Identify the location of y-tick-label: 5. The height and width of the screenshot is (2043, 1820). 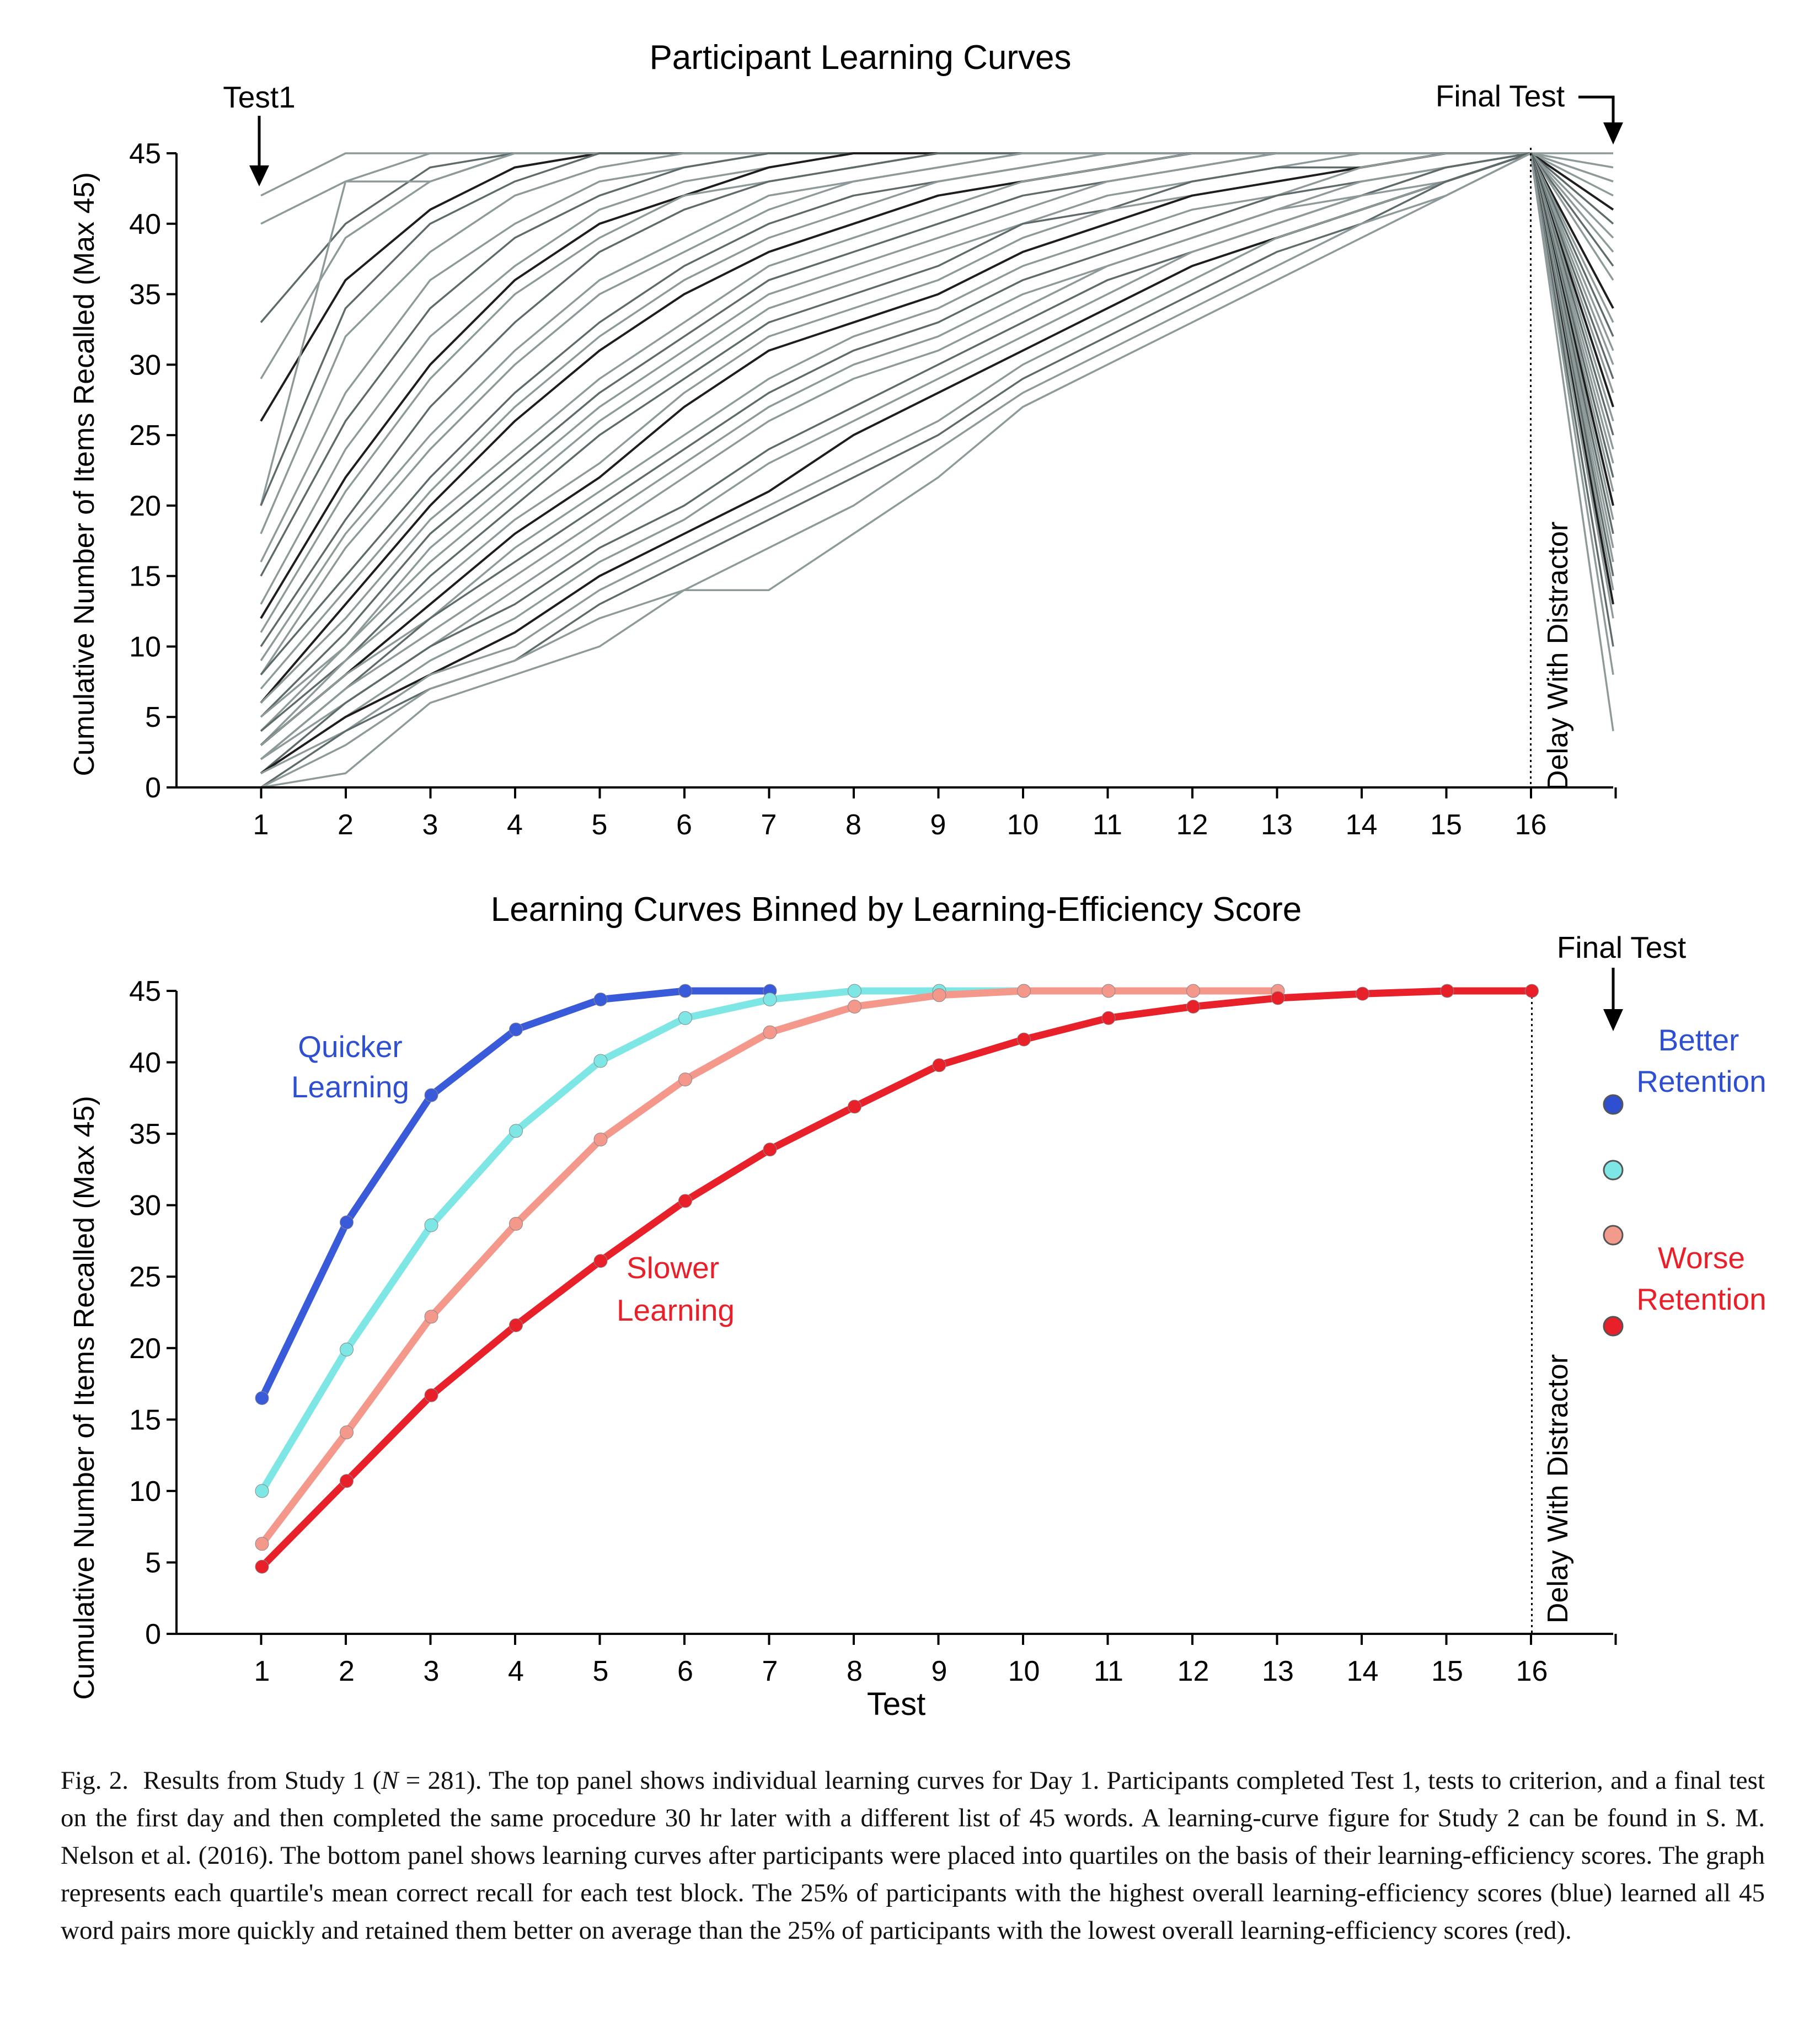
(153, 717).